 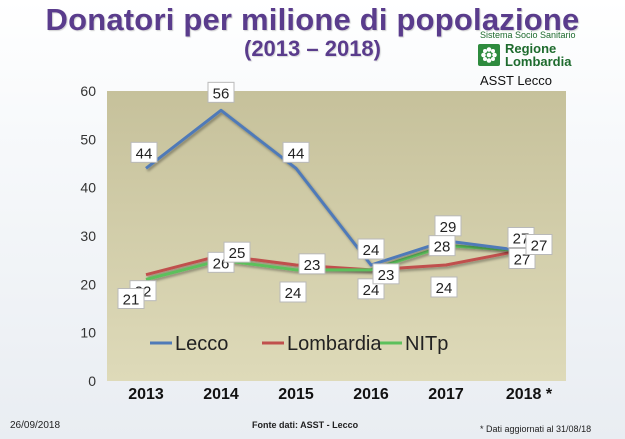 What do you see at coordinates (305, 425) in the screenshot?
I see `footer-source: Fonte dati: ASST - Lecco` at bounding box center [305, 425].